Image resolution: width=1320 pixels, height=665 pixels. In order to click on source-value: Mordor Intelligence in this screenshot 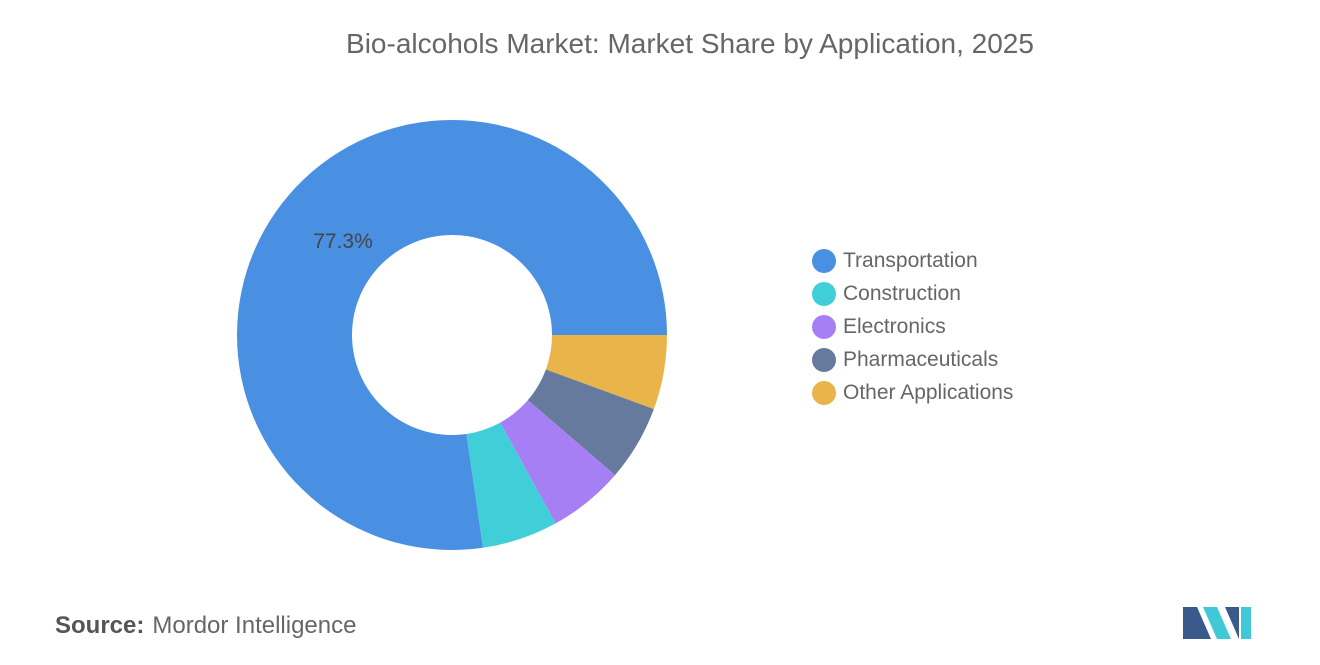, I will do `click(254, 625)`.